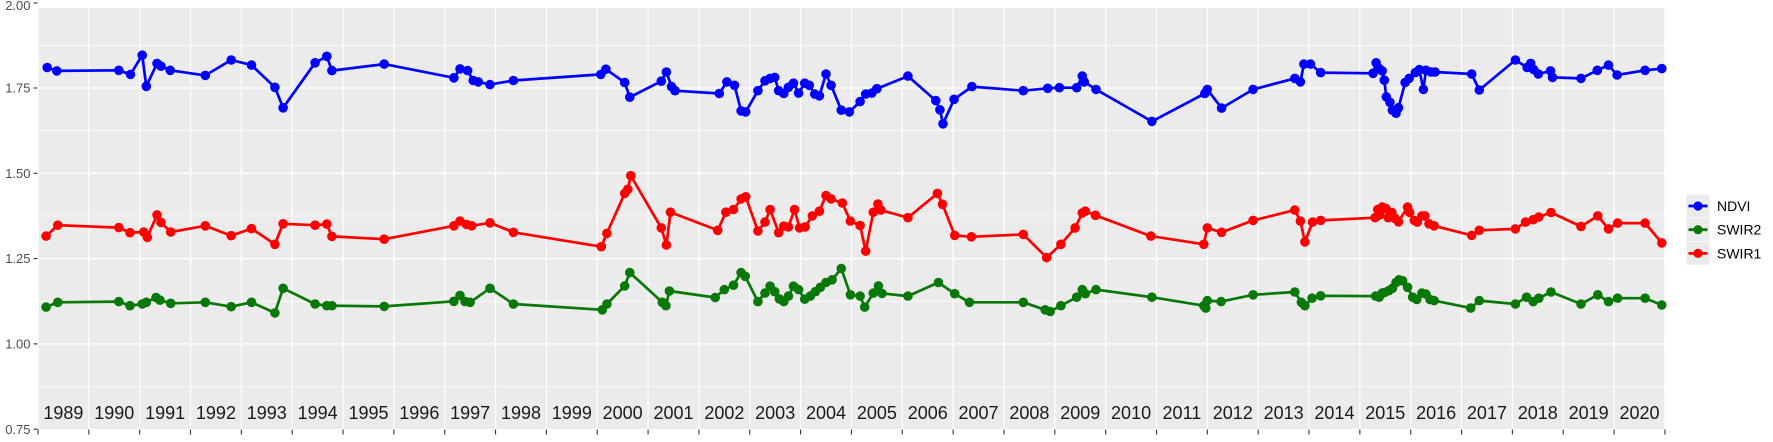 Image resolution: width=1773 pixels, height=442 pixels. I want to click on legend-key-point-ndvi, so click(1698, 206).